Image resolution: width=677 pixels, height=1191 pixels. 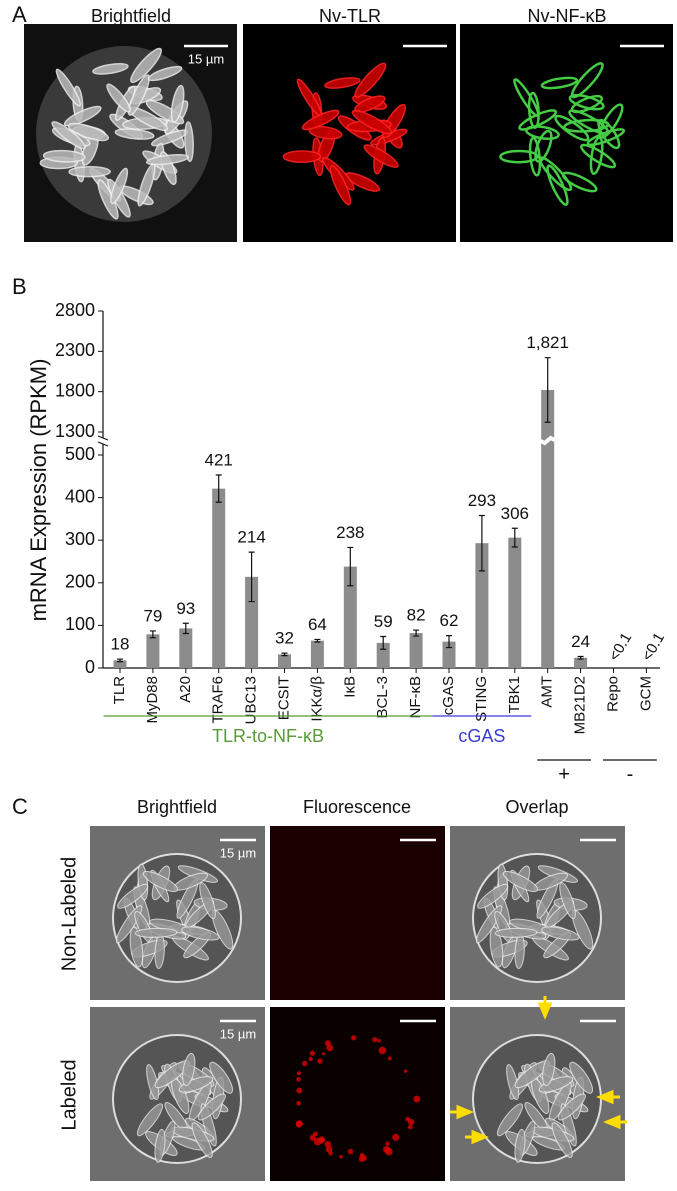 What do you see at coordinates (547, 440) in the screenshot?
I see `bar-break` at bounding box center [547, 440].